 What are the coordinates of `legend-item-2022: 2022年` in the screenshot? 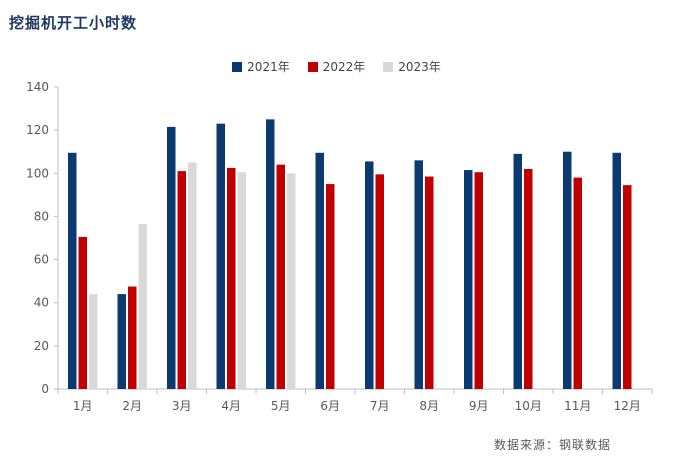 It's located at (336, 66).